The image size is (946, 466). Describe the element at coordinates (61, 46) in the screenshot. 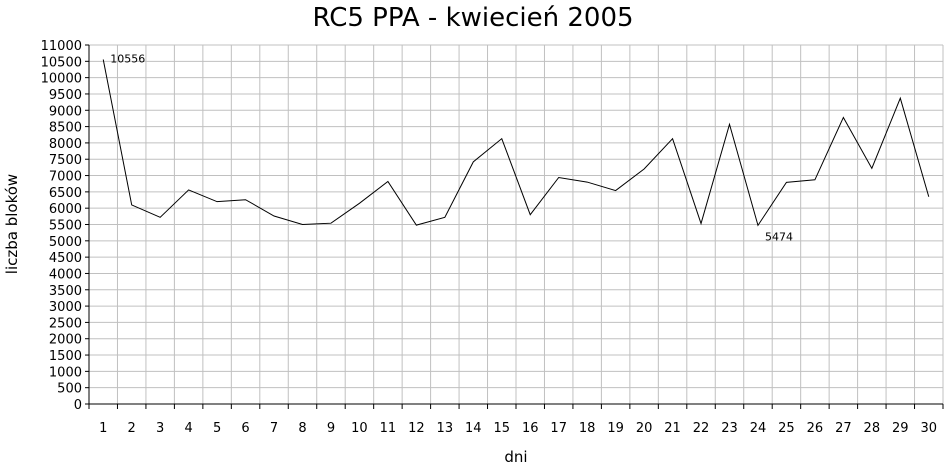

I see `y-tick-label: 11000` at that location.